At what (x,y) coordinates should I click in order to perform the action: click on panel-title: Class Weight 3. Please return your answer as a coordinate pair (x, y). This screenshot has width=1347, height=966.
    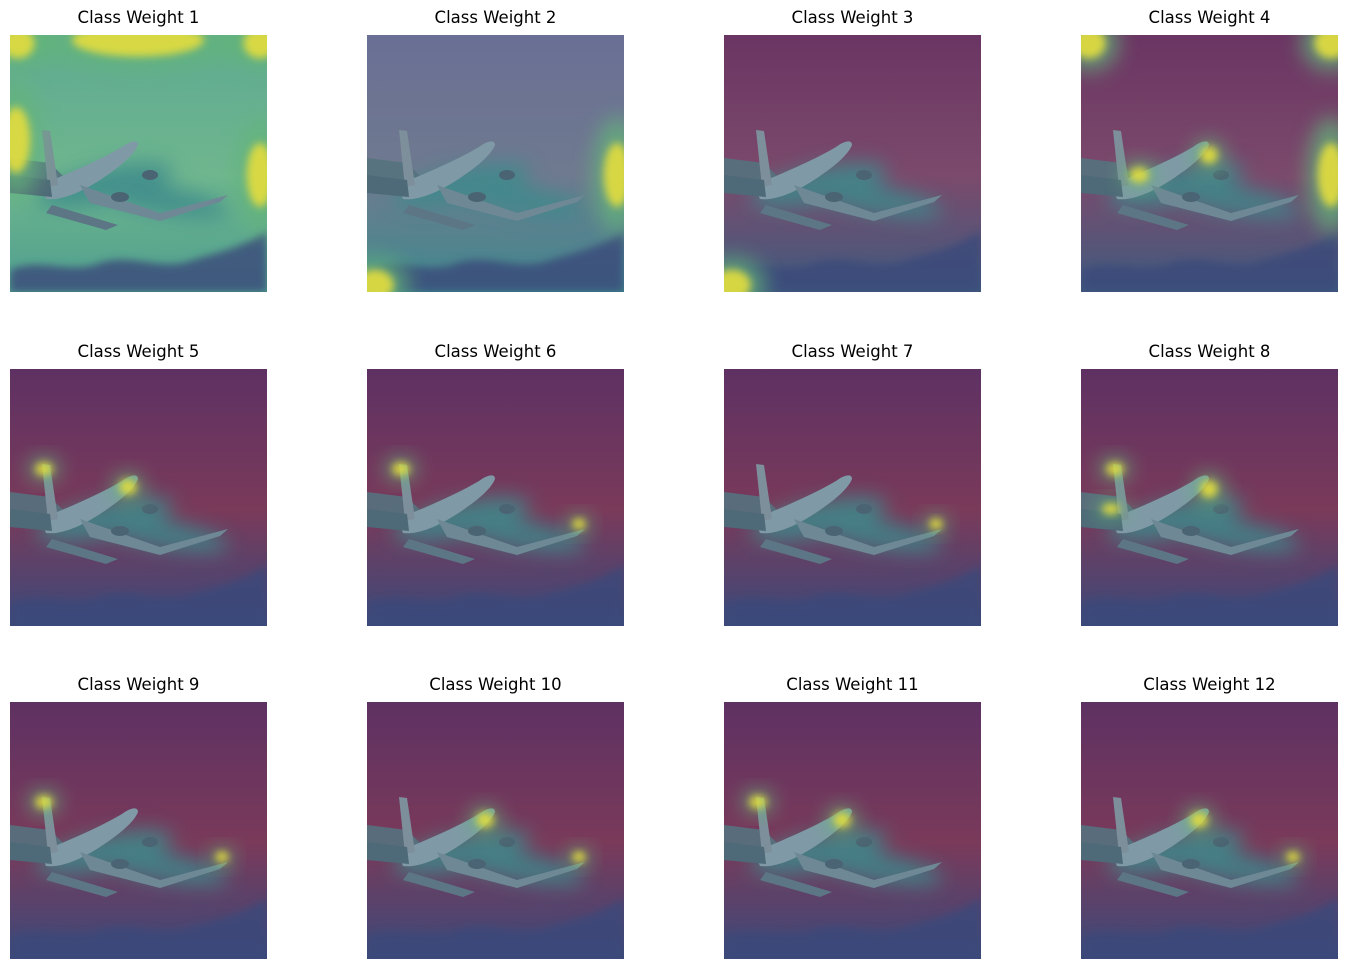
    Looking at the image, I should click on (852, 17).